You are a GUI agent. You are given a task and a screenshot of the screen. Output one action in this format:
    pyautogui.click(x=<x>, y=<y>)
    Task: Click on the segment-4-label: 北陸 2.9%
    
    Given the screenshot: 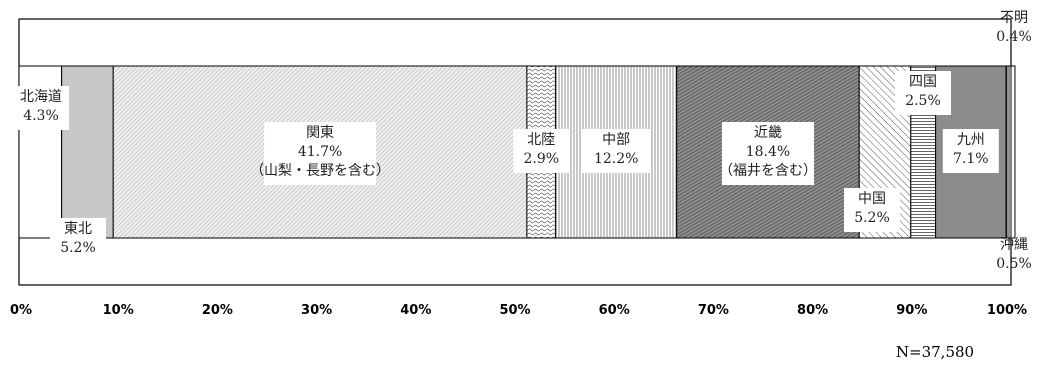 What is the action you would take?
    pyautogui.click(x=541, y=151)
    